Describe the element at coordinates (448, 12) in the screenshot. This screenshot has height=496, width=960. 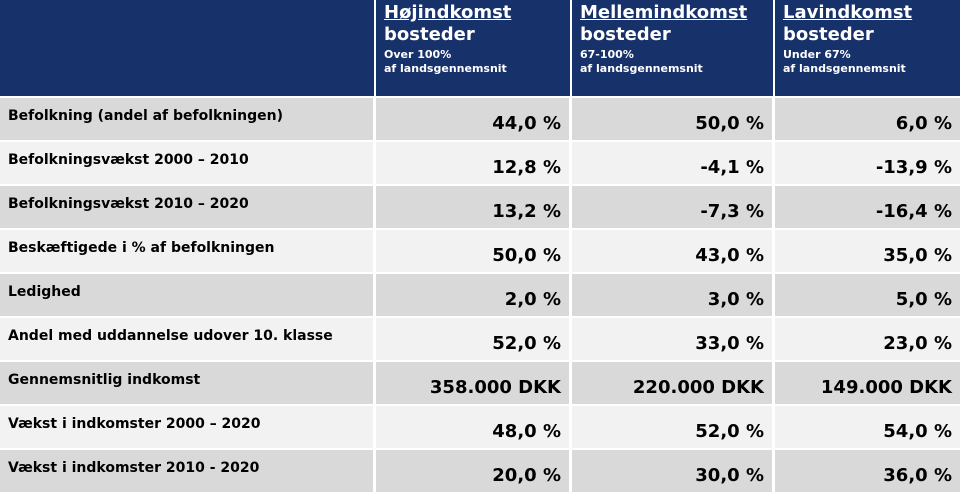
I see `header-title: Højindkomst` at that location.